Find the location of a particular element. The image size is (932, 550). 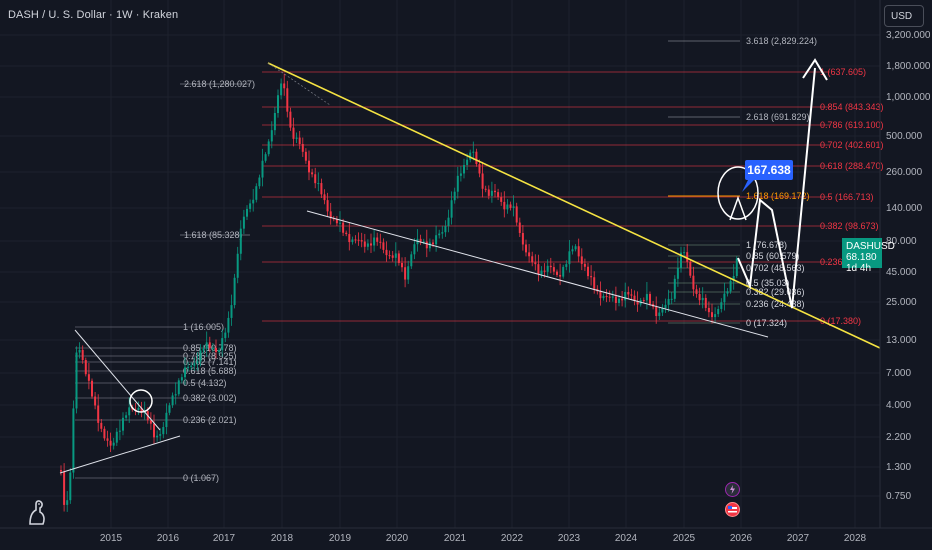

fib-level-label: 0.618 (288.470) is located at coordinates (852, 166).